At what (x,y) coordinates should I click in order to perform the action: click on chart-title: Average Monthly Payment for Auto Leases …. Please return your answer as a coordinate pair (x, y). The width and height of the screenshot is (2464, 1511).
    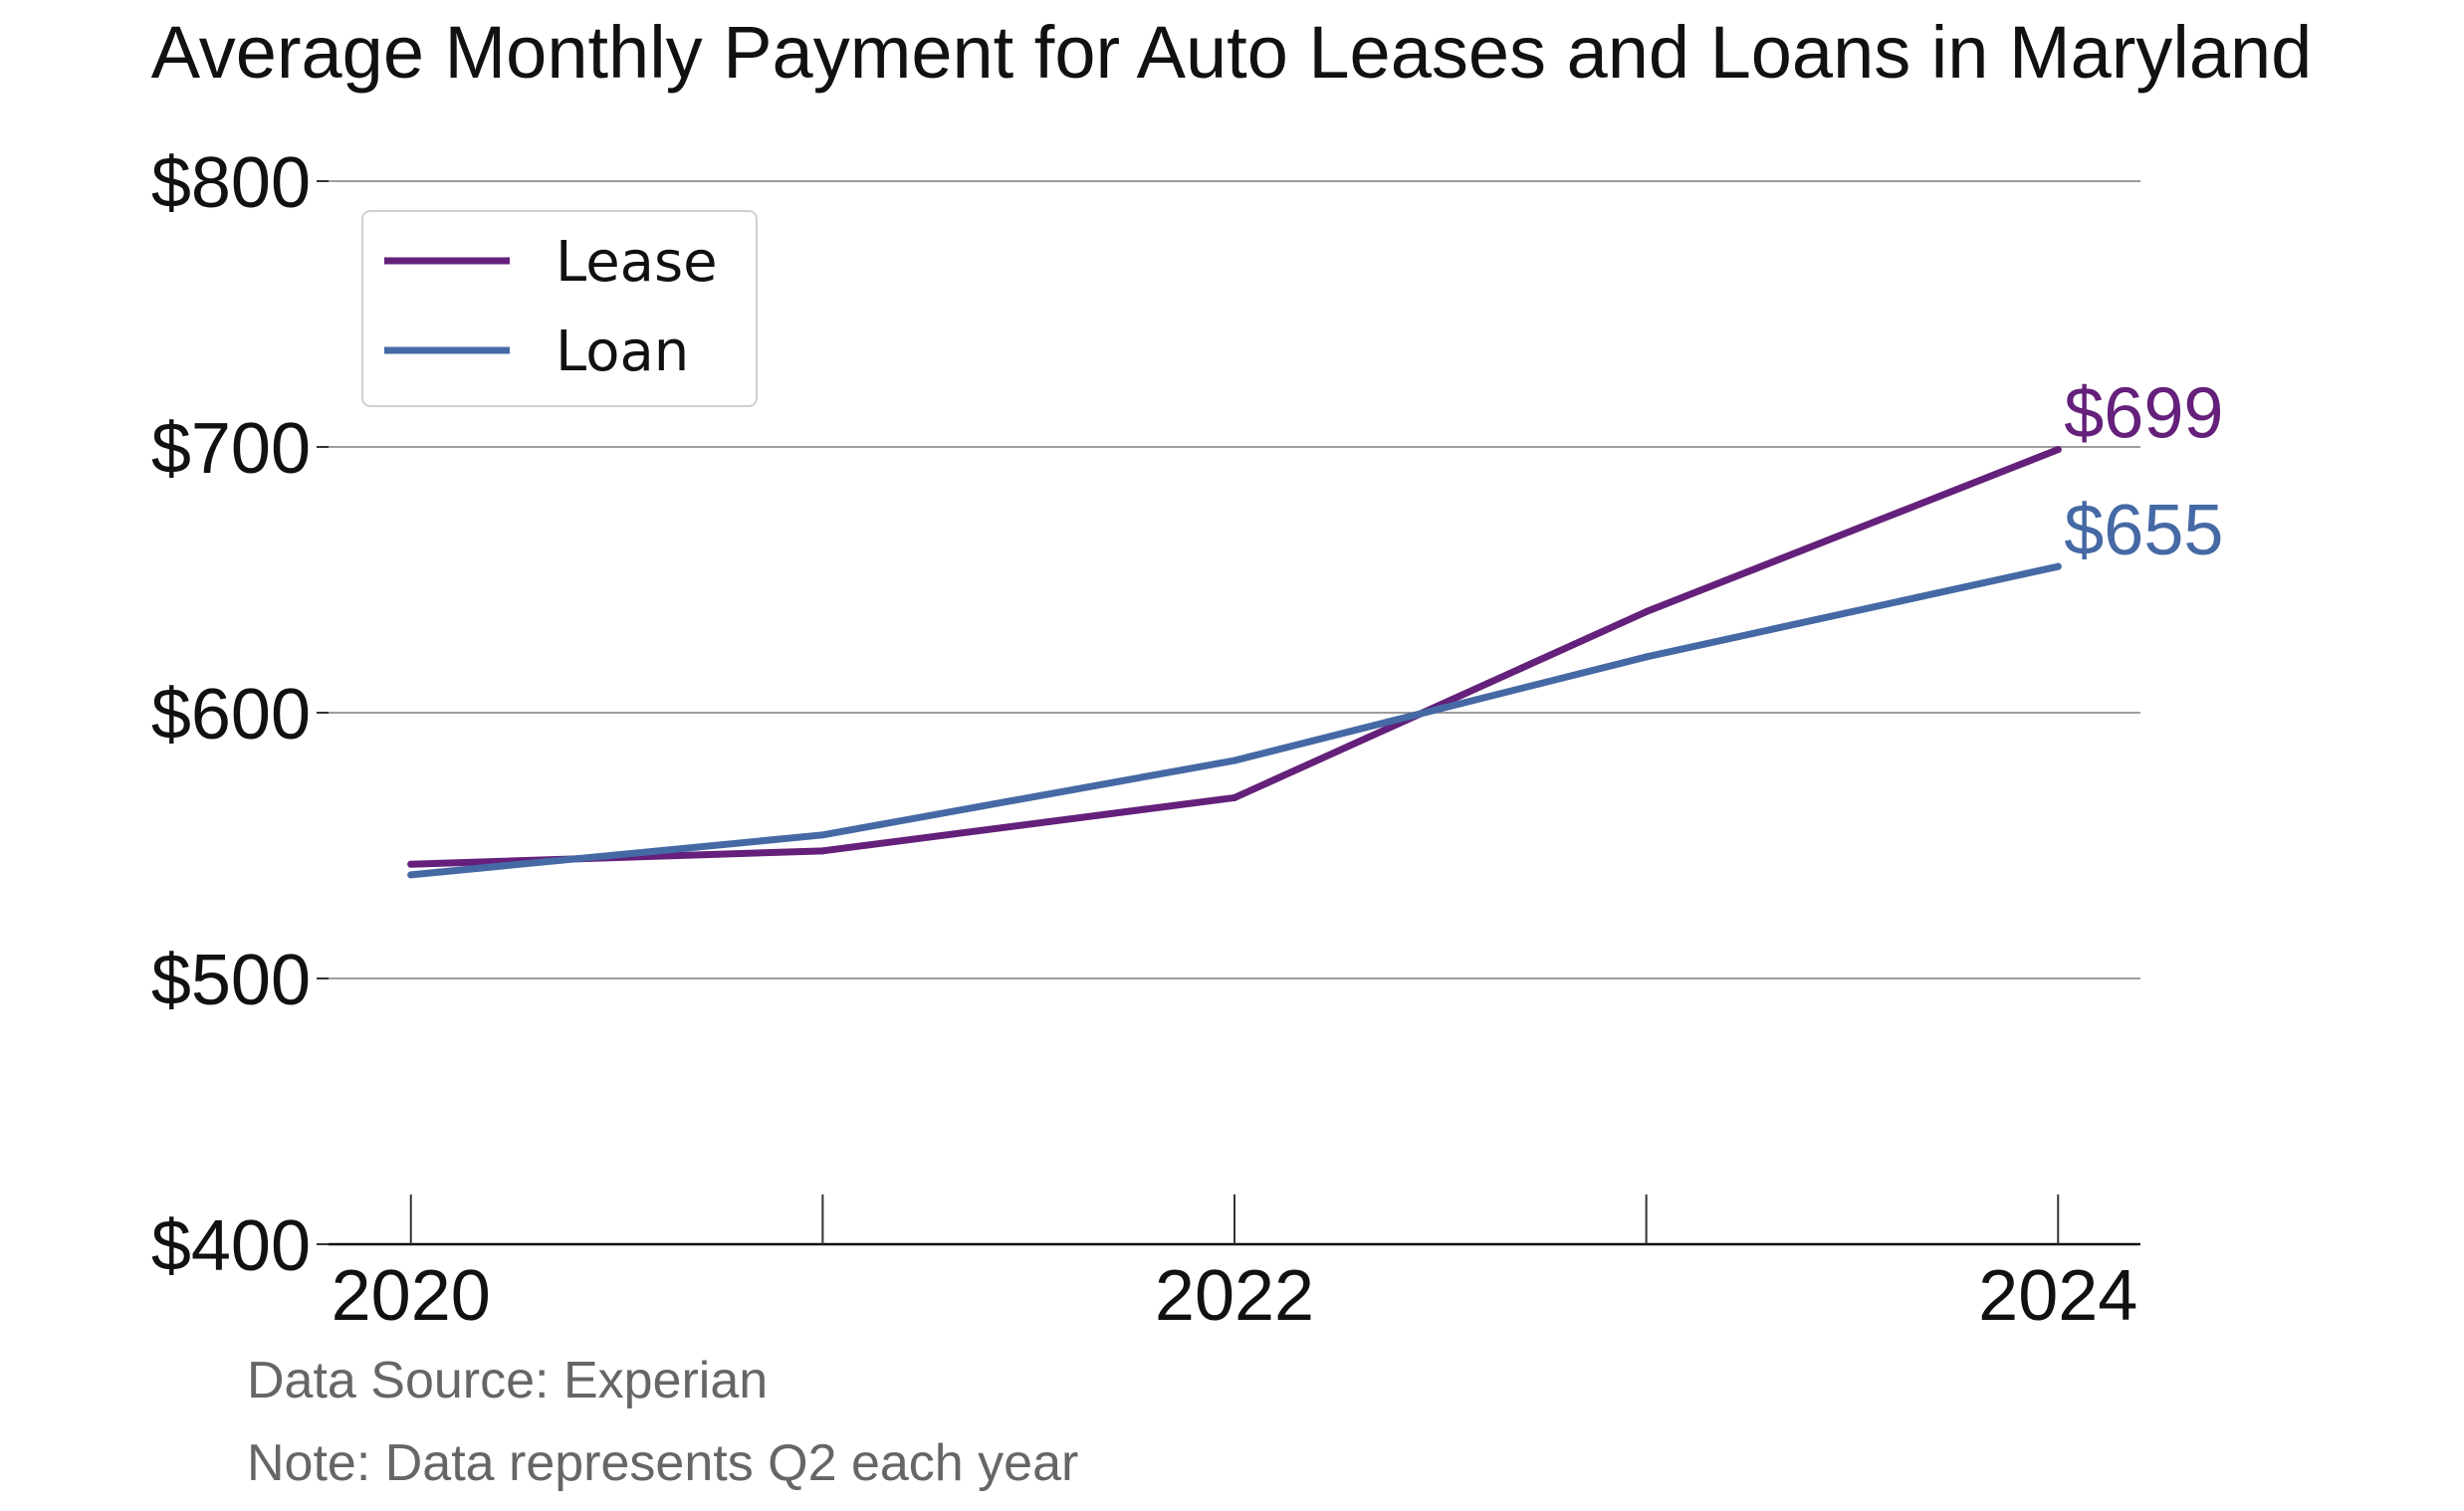
    Looking at the image, I should click on (1232, 53).